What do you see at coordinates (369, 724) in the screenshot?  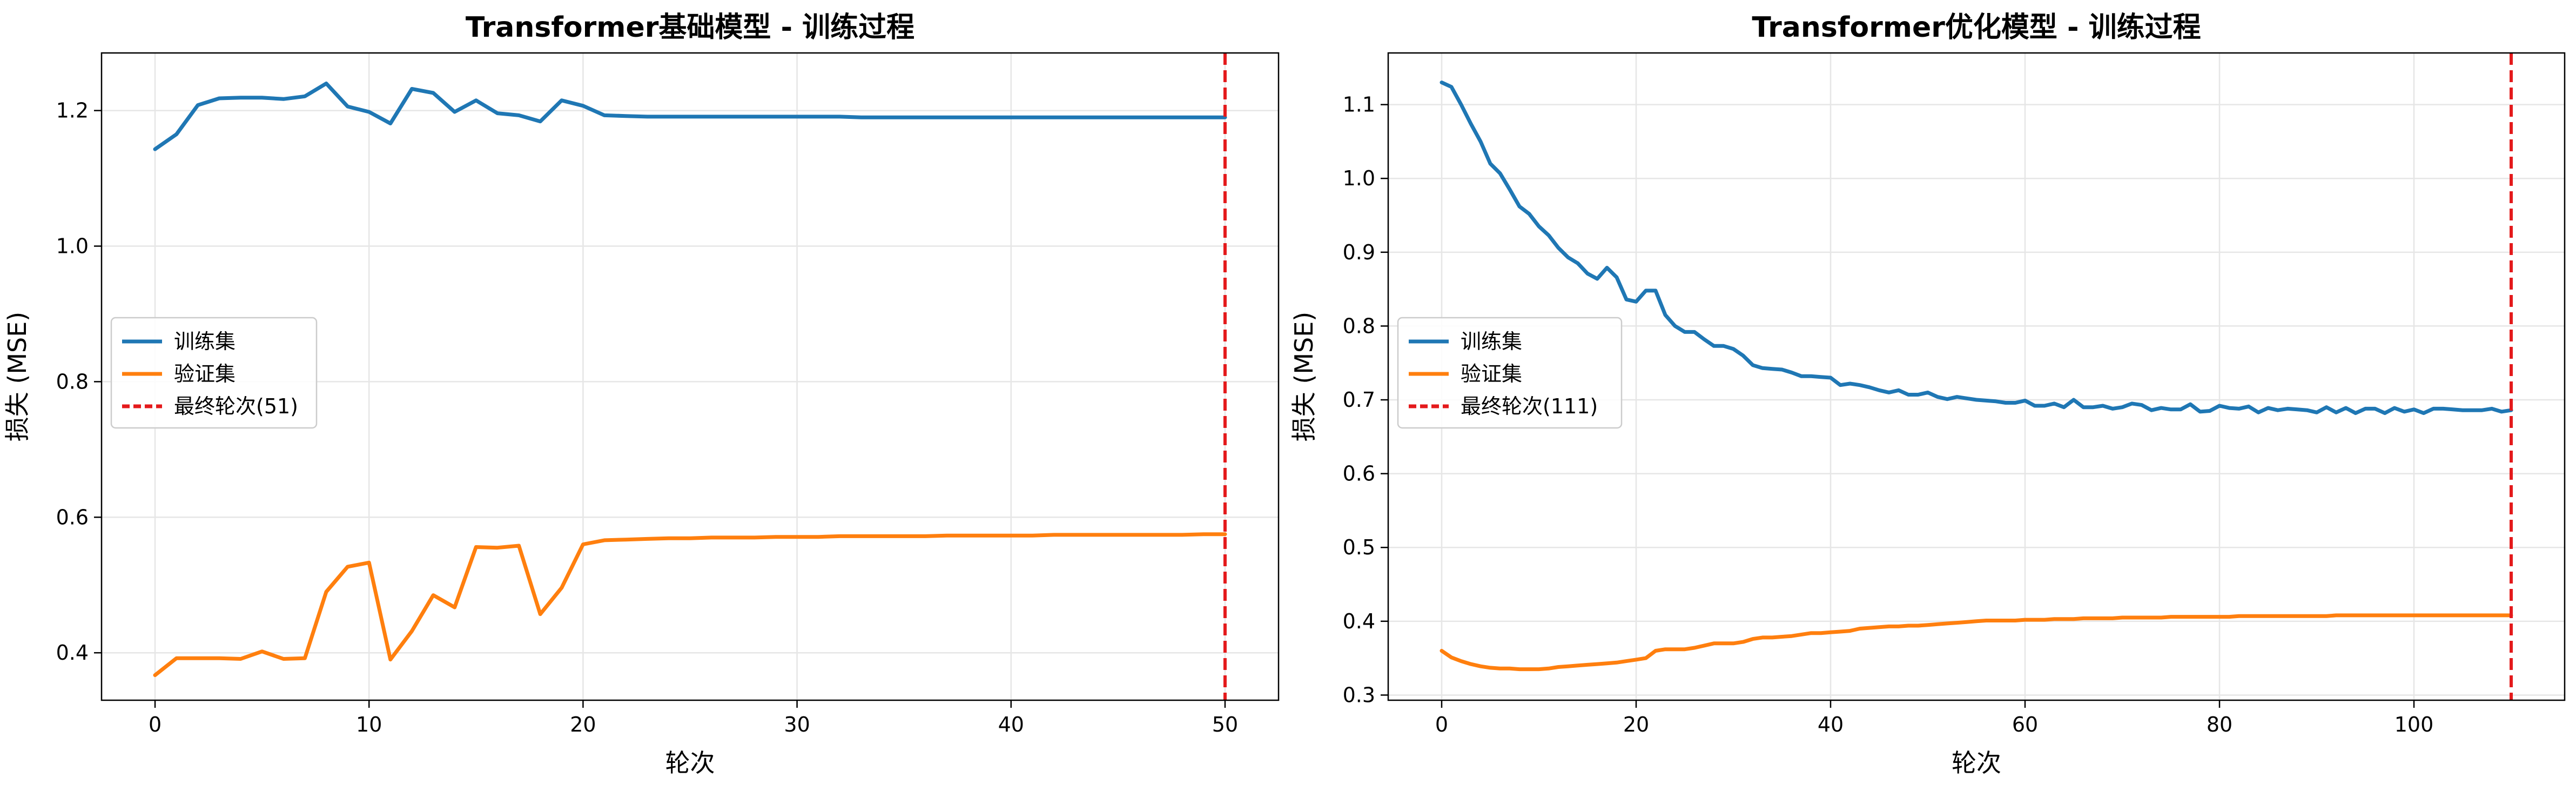 I see `x-tick-label: 10` at bounding box center [369, 724].